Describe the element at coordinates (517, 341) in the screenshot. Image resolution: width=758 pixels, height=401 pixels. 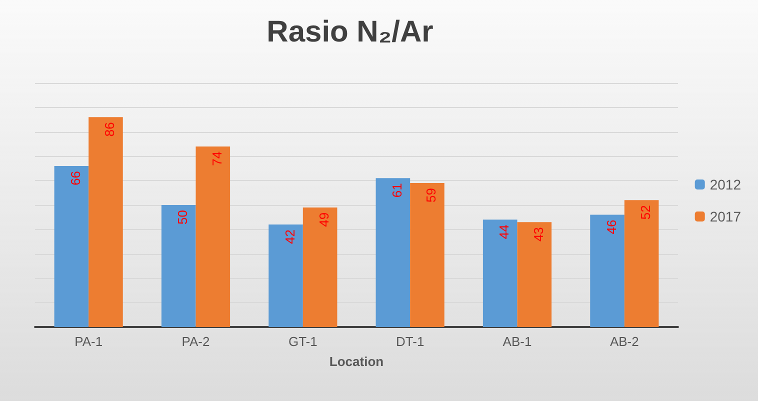
I see `x-tick-label: AB-1` at that location.